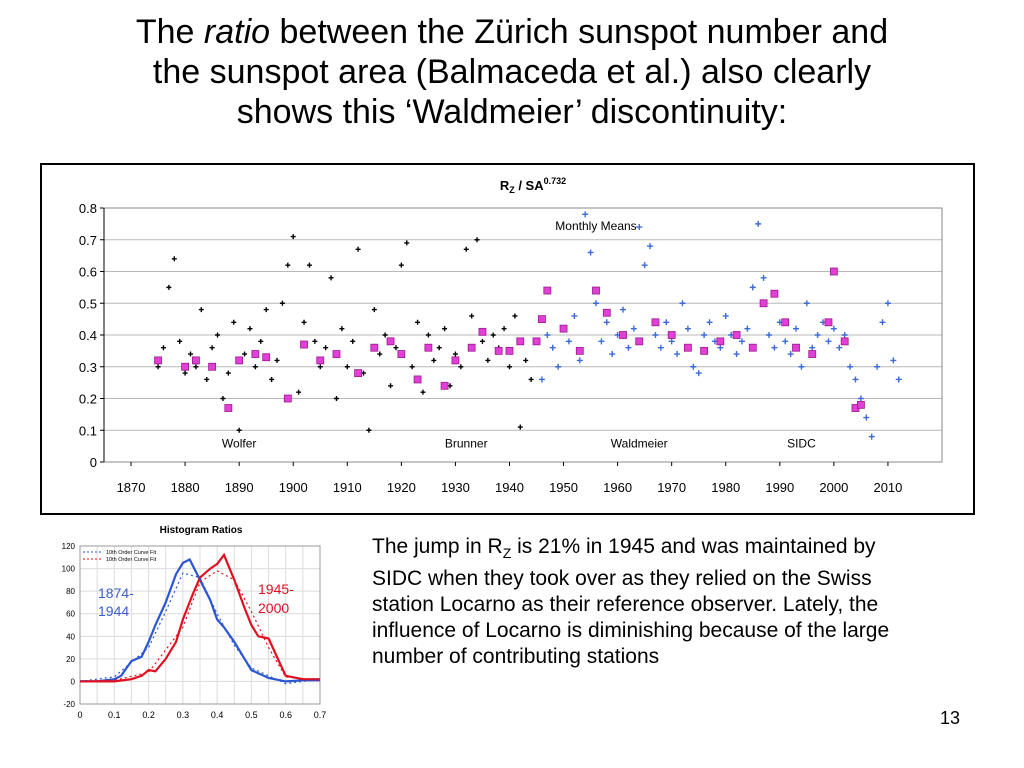 This screenshot has height=768, width=1024. Describe the element at coordinates (251, 715) in the screenshot. I see `x-tick-label: 0.5` at that location.